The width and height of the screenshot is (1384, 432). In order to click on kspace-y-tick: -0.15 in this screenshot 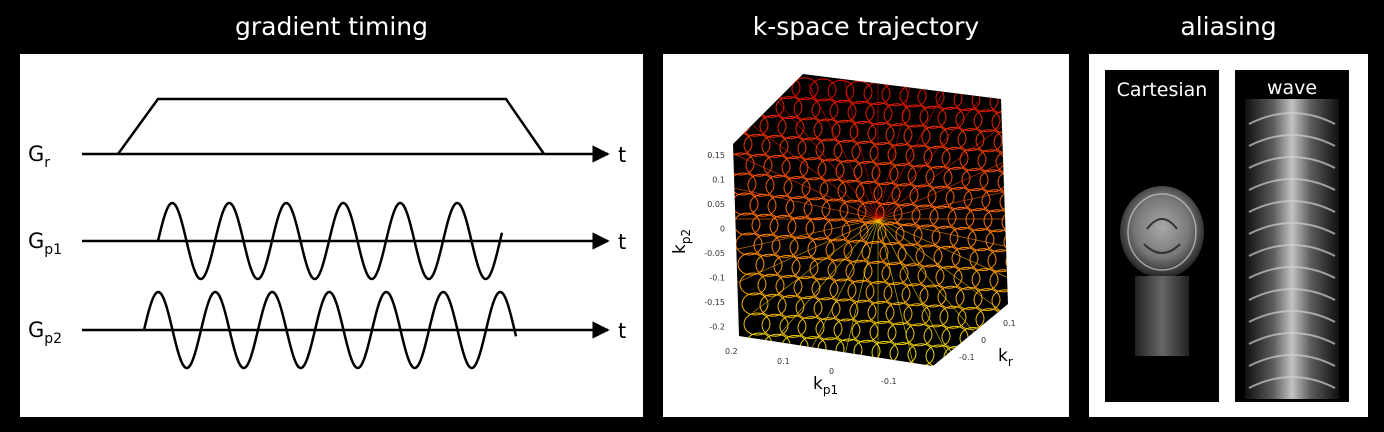, I will do `click(714, 302)`.